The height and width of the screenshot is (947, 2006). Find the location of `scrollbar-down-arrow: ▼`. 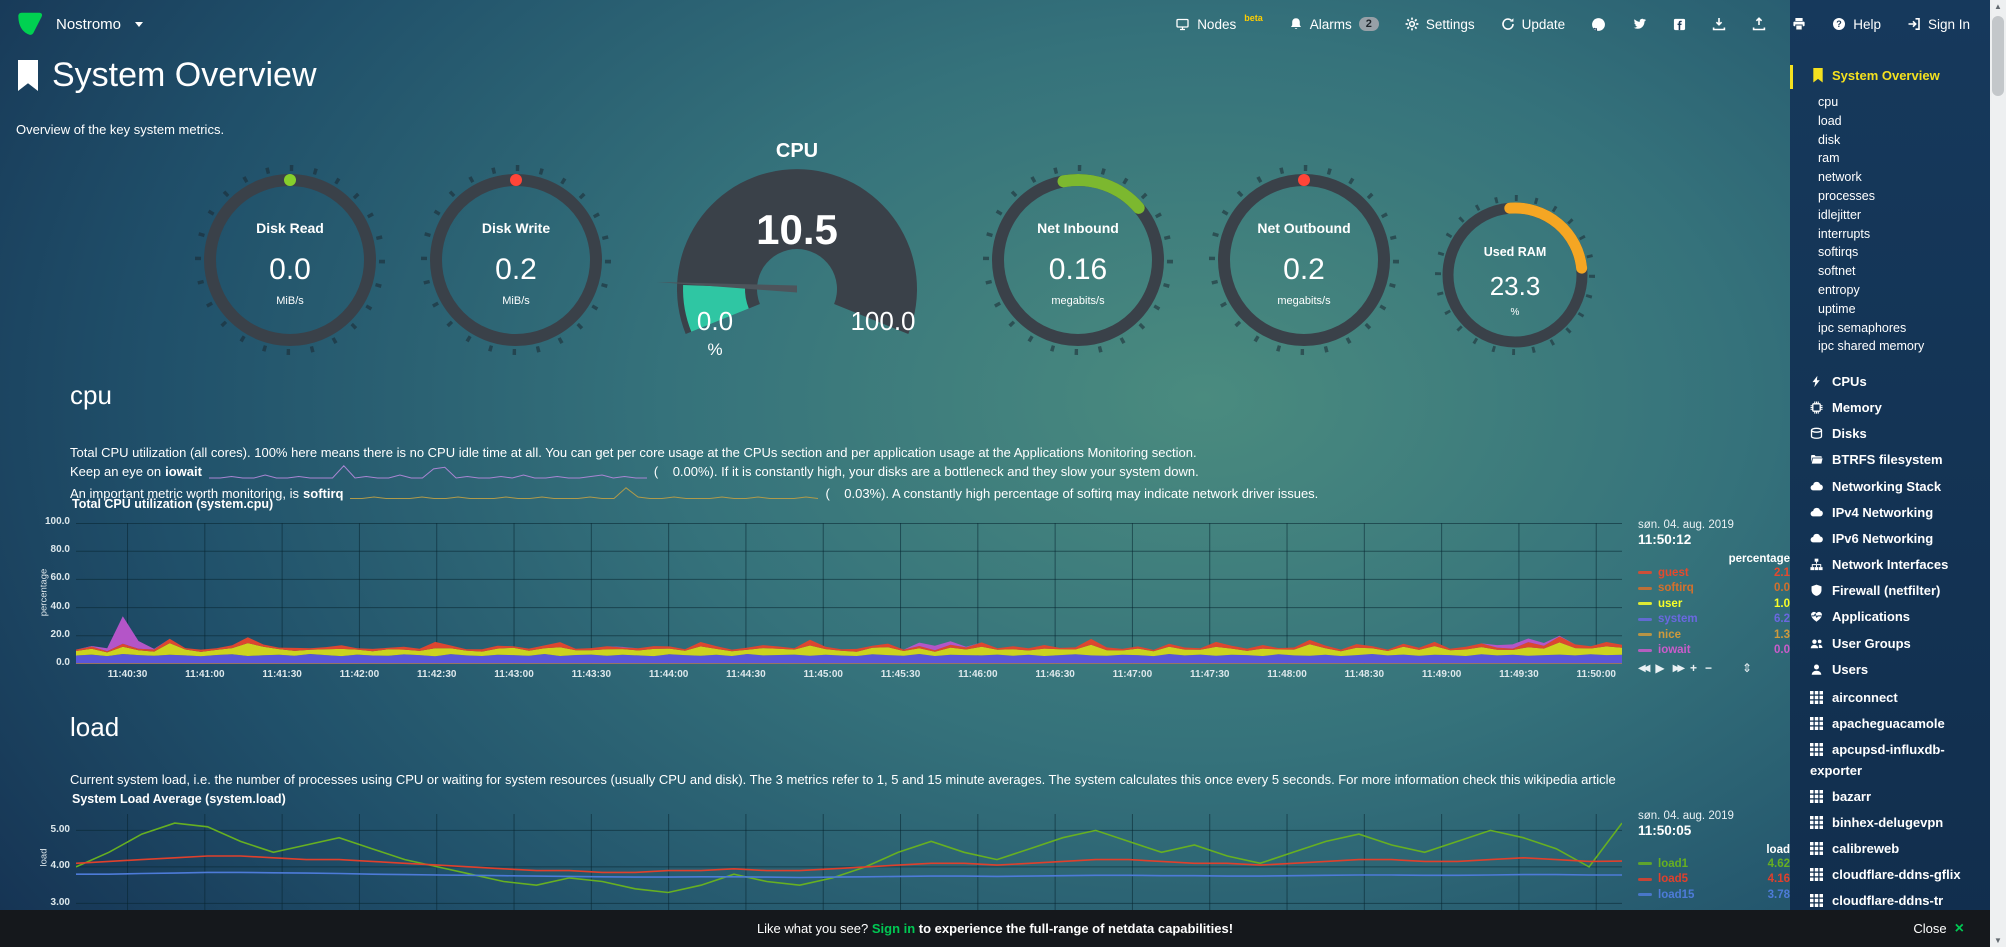

scrollbar-down-arrow: ▼ is located at coordinates (1998, 940).